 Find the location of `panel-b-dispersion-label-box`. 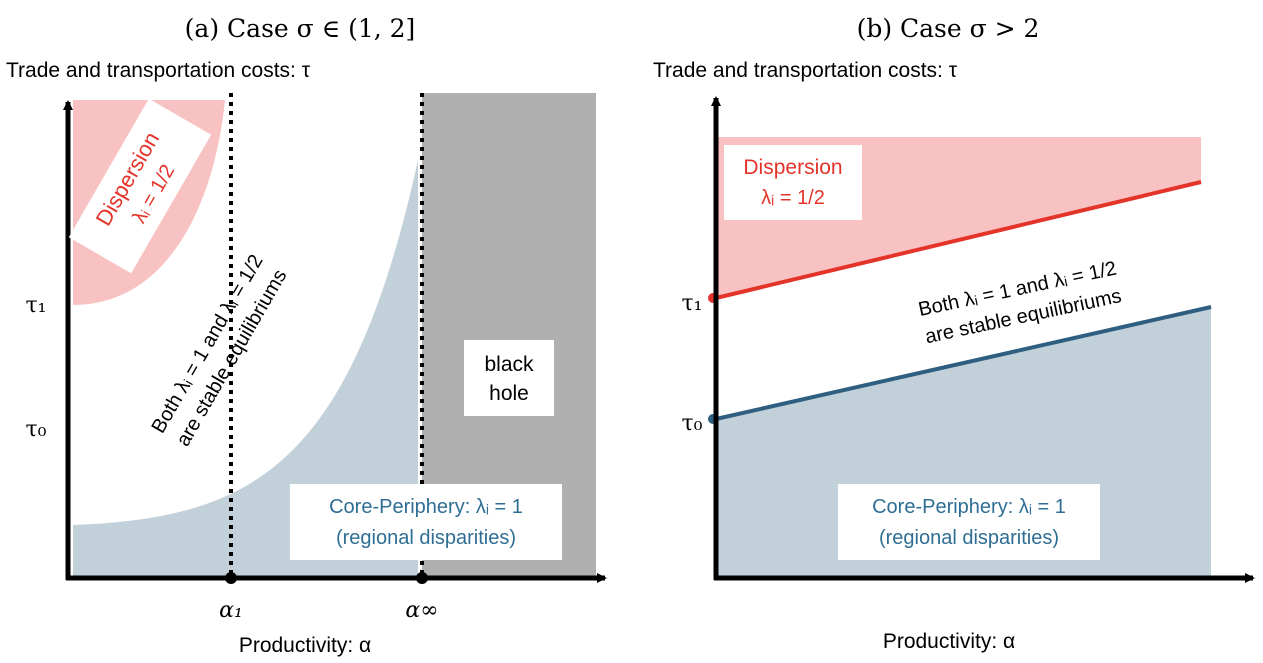

panel-b-dispersion-label-box is located at coordinates (793, 182).